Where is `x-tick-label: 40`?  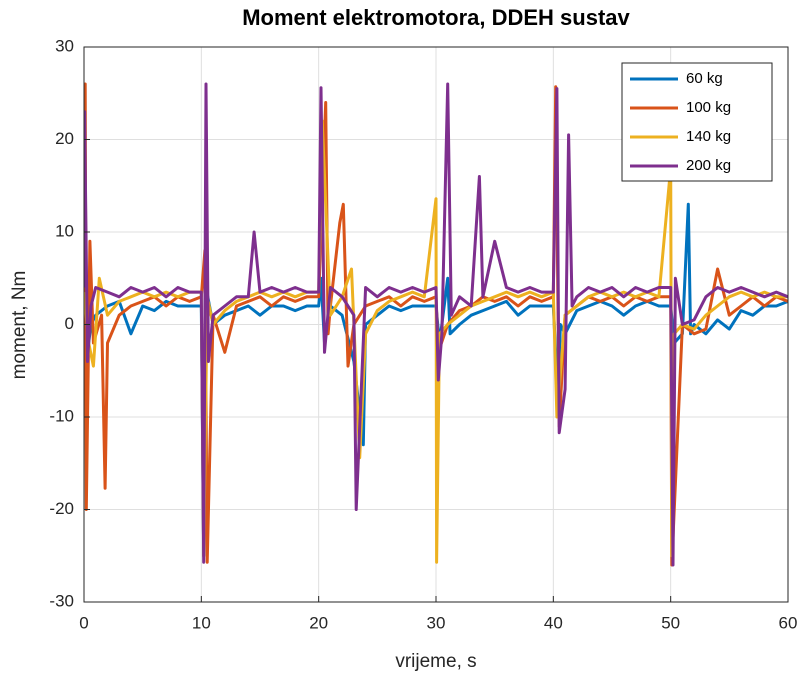
x-tick-label: 40 is located at coordinates (553, 622).